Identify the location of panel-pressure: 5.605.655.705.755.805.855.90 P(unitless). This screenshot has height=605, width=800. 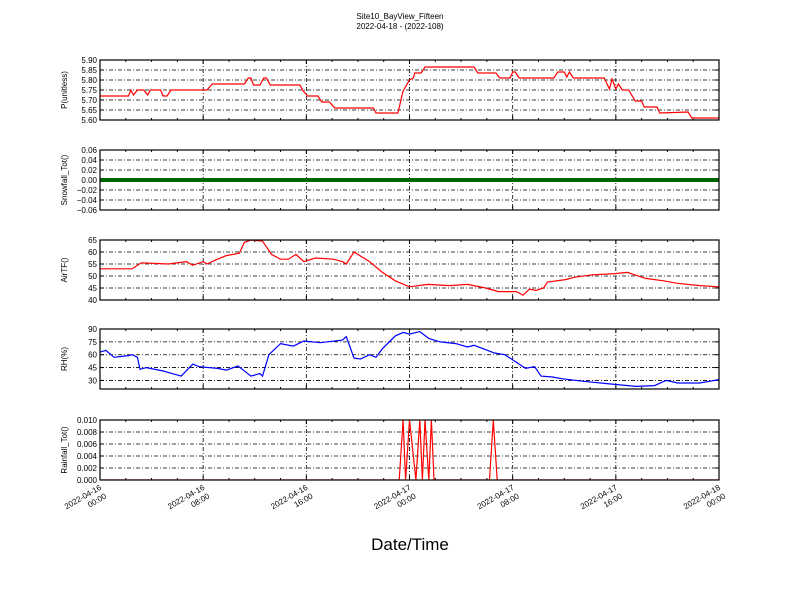
(390, 90).